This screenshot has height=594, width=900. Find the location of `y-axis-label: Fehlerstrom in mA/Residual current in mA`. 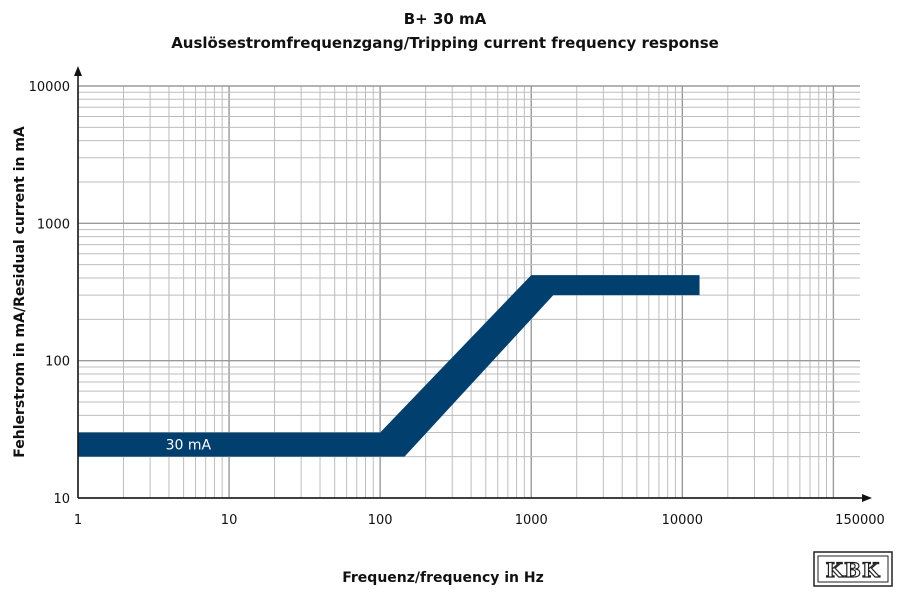

y-axis-label: Fehlerstrom in mA/Residual current in mA is located at coordinates (20, 292).